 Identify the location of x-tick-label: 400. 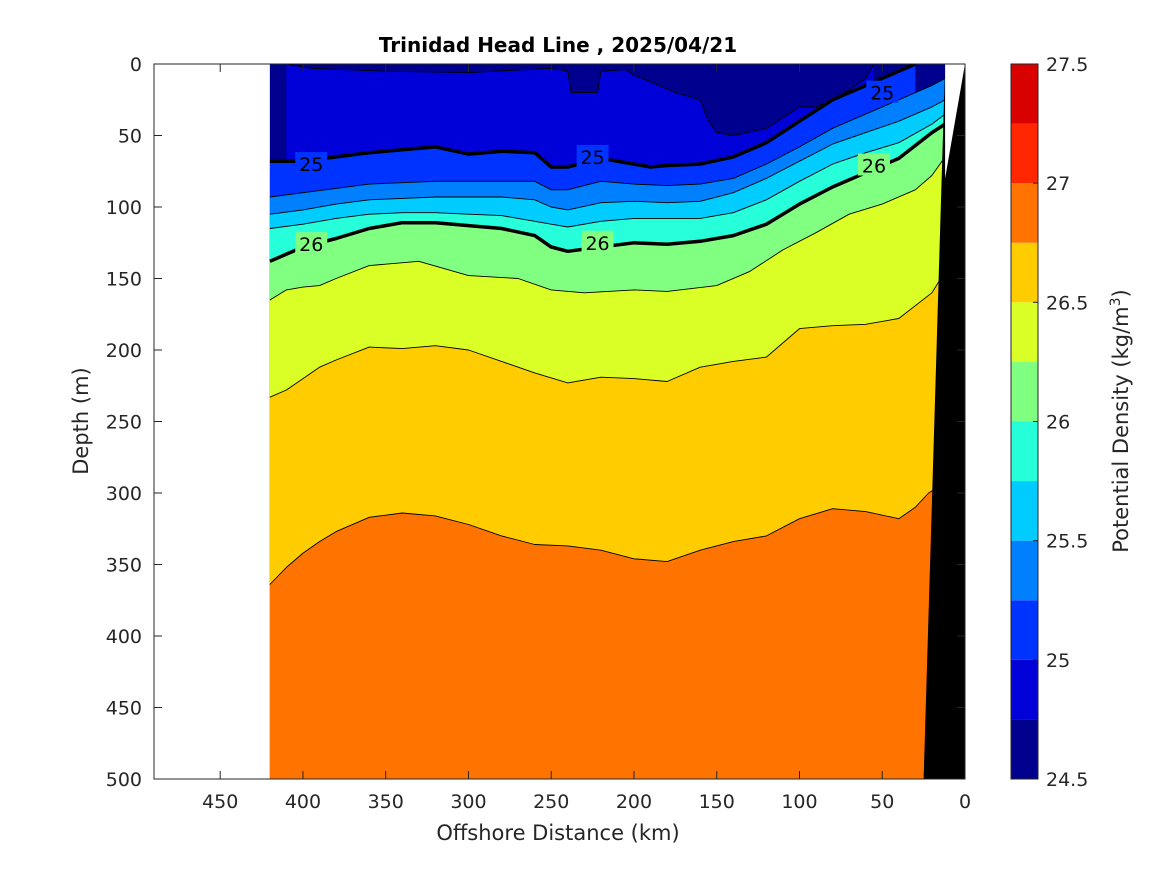
(303, 802).